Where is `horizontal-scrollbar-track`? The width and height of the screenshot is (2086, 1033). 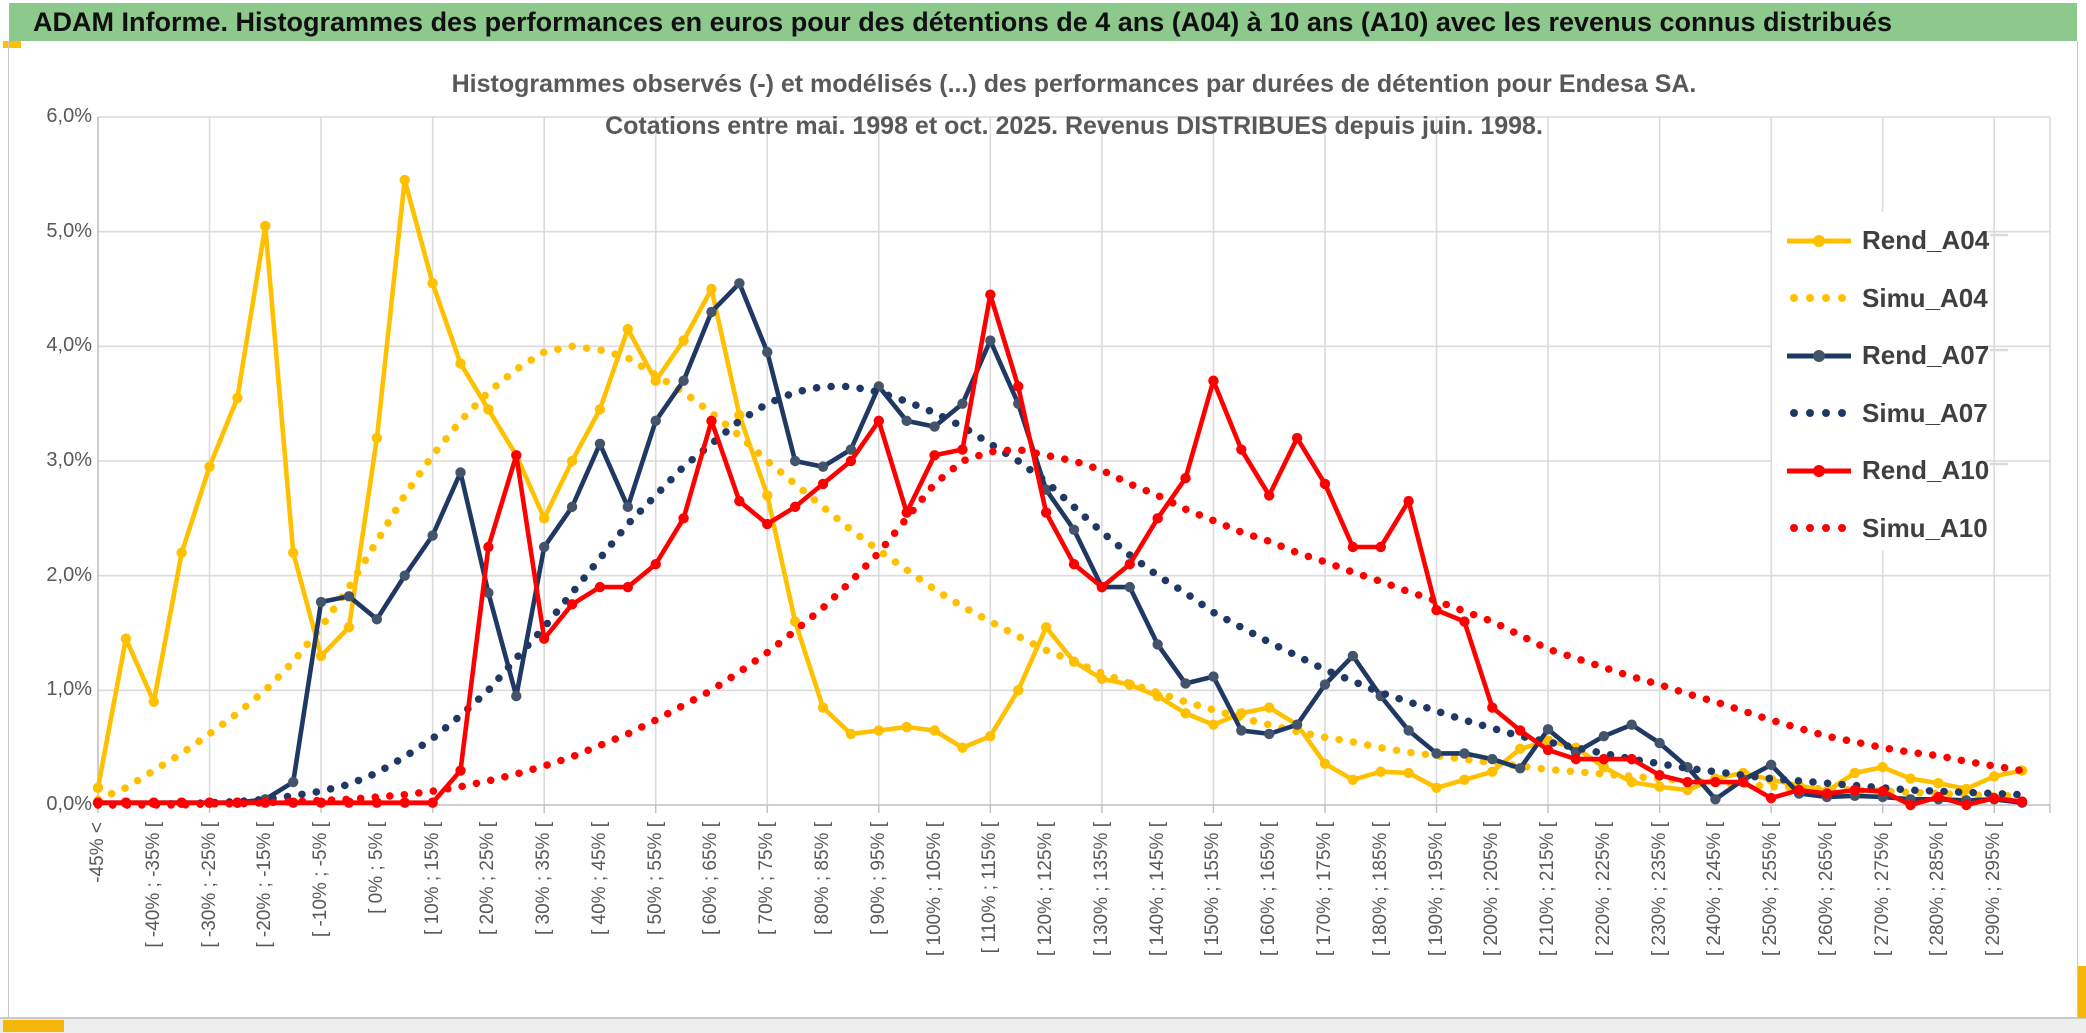
horizontal-scrollbar-track is located at coordinates (1043, 1026).